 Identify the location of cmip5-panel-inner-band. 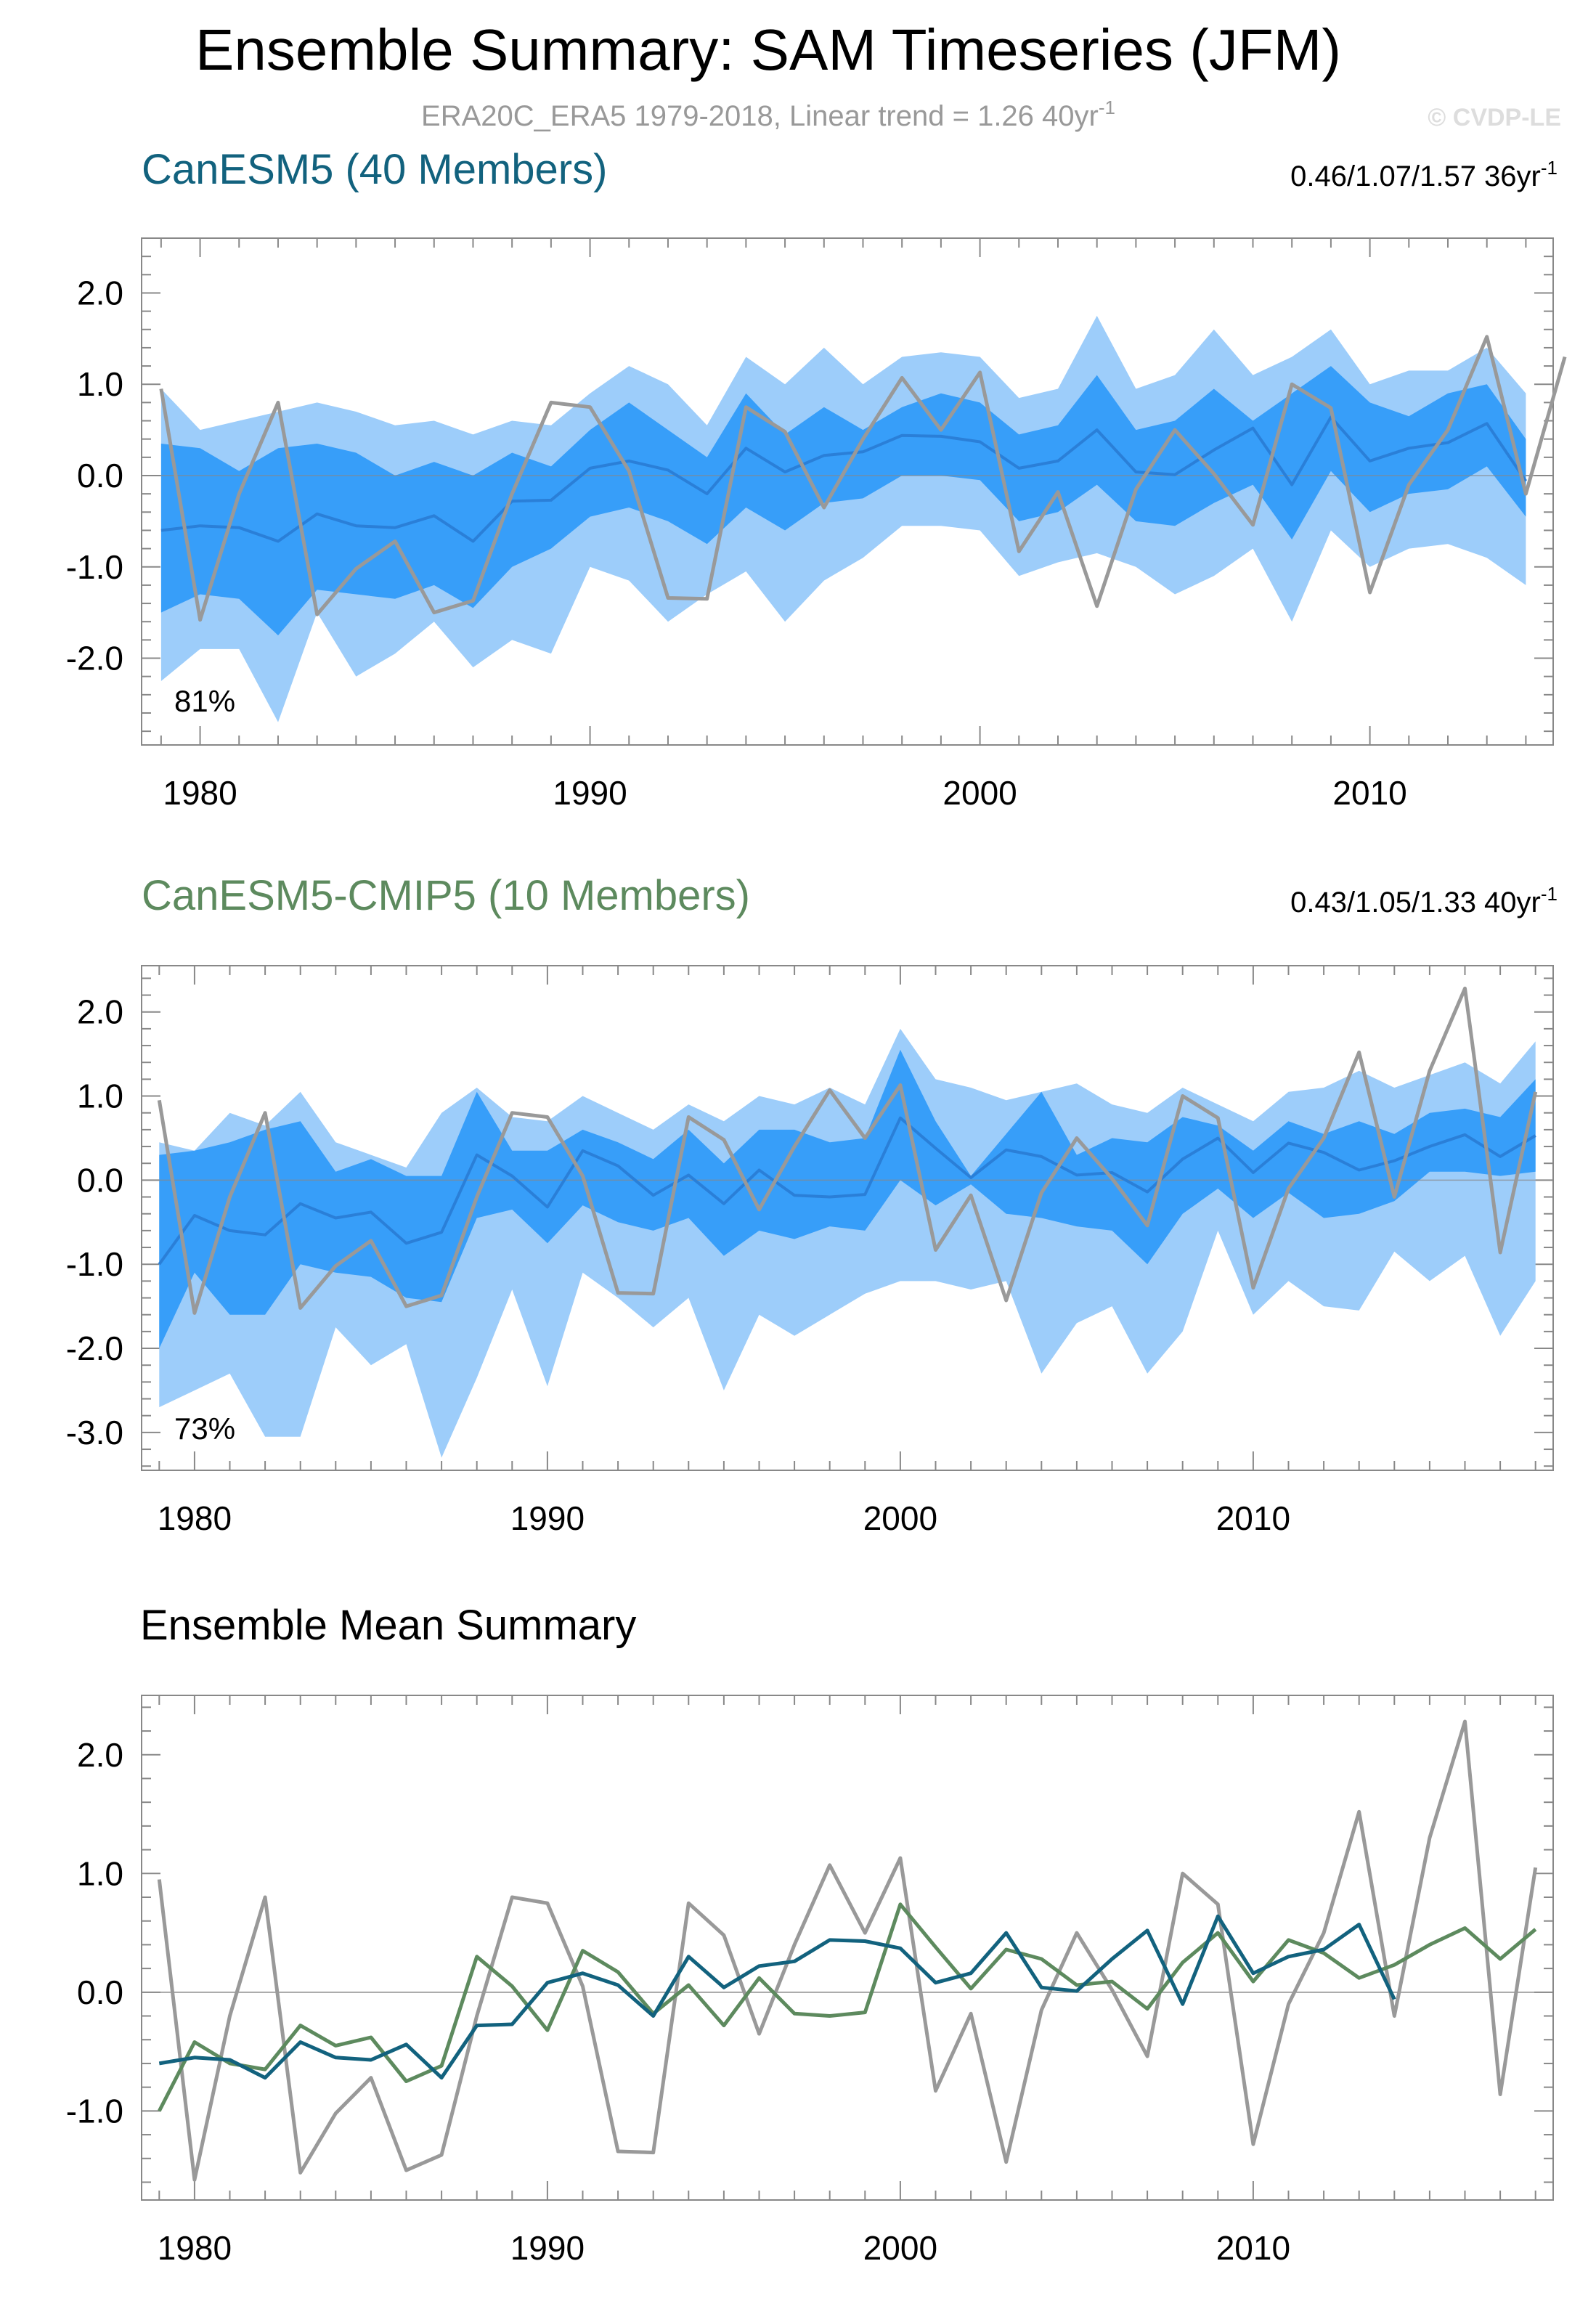
(847, 1199).